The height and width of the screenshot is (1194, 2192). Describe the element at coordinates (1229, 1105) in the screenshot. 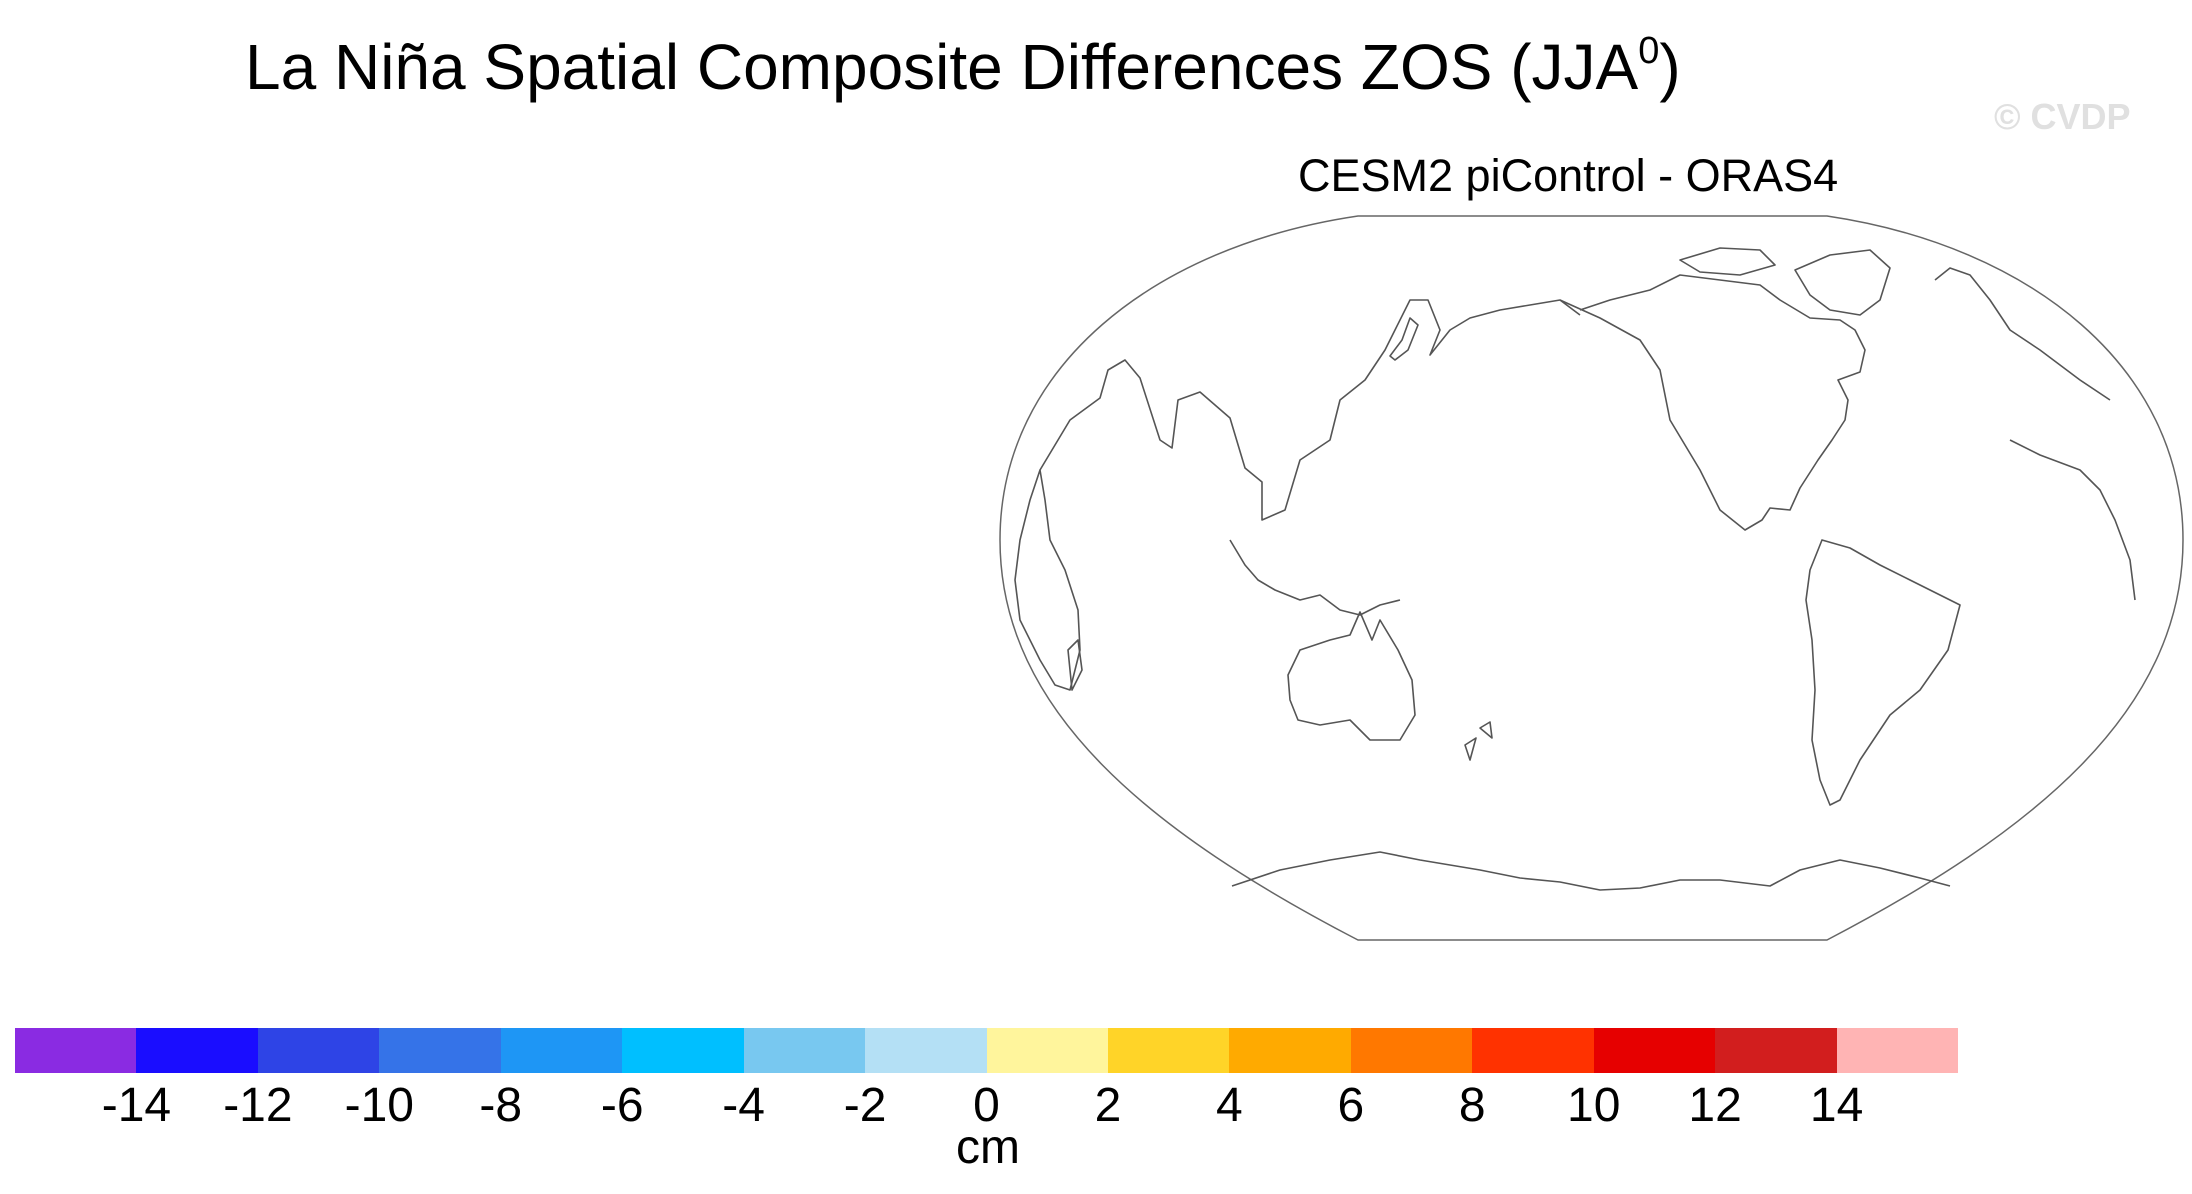

I see `colorbar-tick-label: 4` at that location.